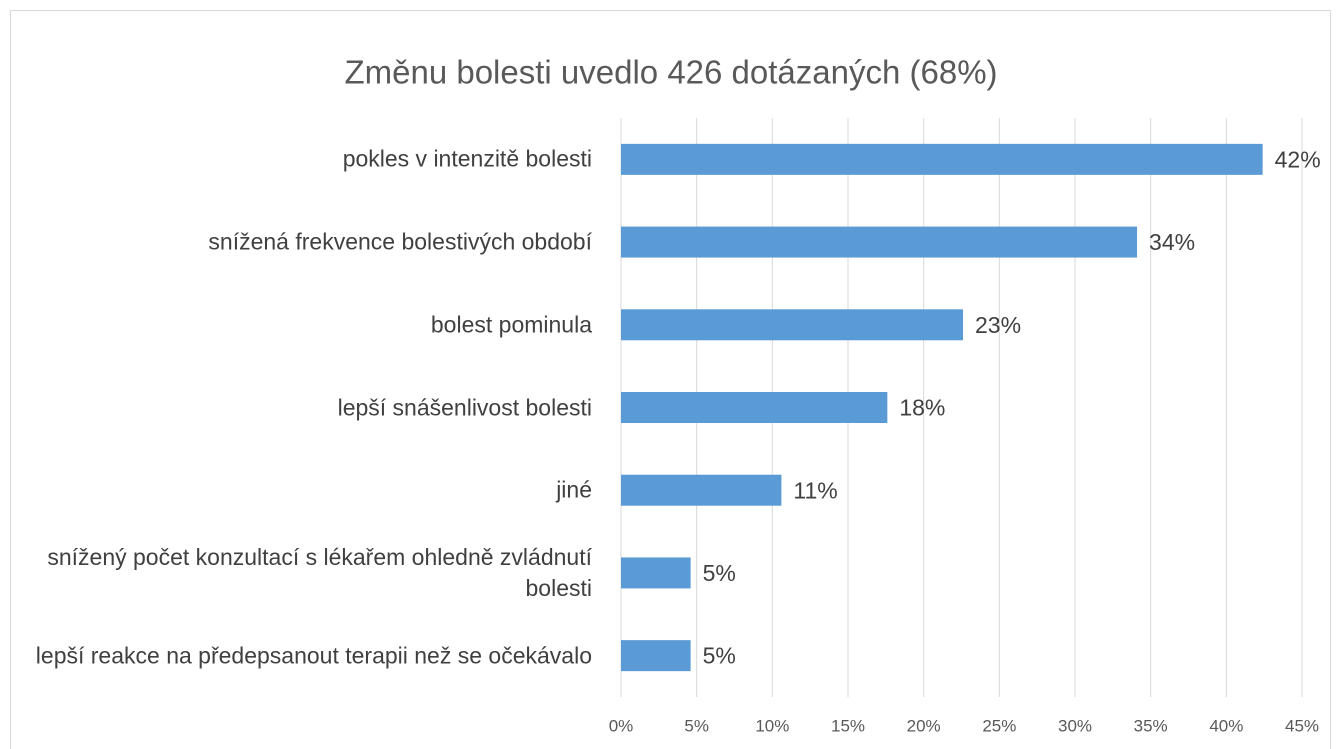 This screenshot has width=1342, height=749. I want to click on x-tick-label: 10%, so click(772, 725).